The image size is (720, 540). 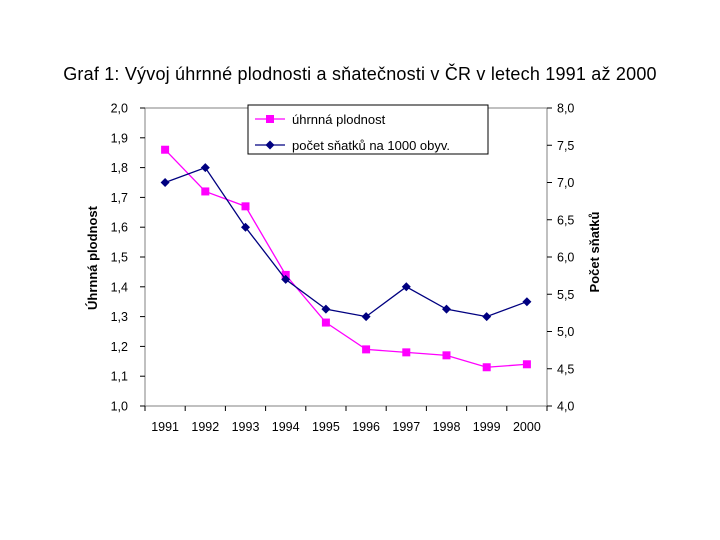 What do you see at coordinates (371, 145) in the screenshot?
I see `legend-label-marriages: počet sňatků na 1000 obyv.` at bounding box center [371, 145].